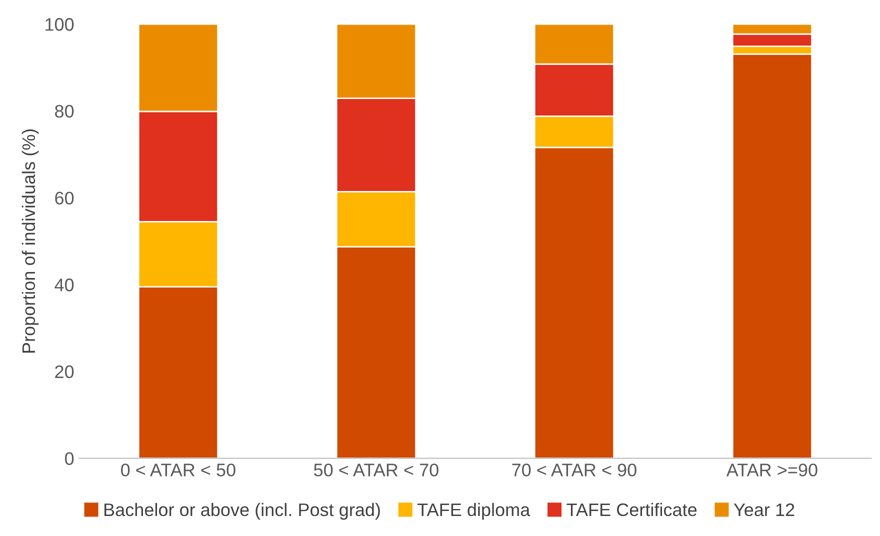  What do you see at coordinates (64, 111) in the screenshot?
I see `y-tick-label: 80` at bounding box center [64, 111].